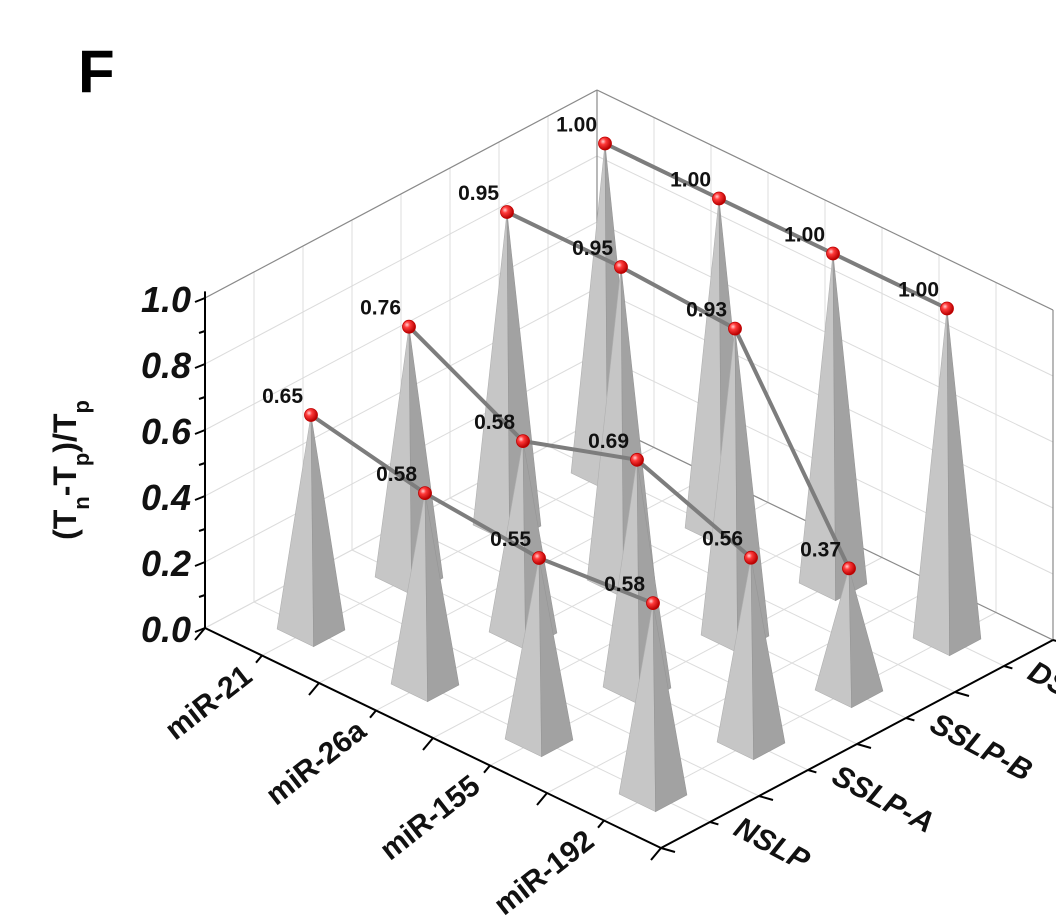 The height and width of the screenshot is (920, 1056). Describe the element at coordinates (380, 308) in the screenshot. I see `data-label: 0.76` at that location.